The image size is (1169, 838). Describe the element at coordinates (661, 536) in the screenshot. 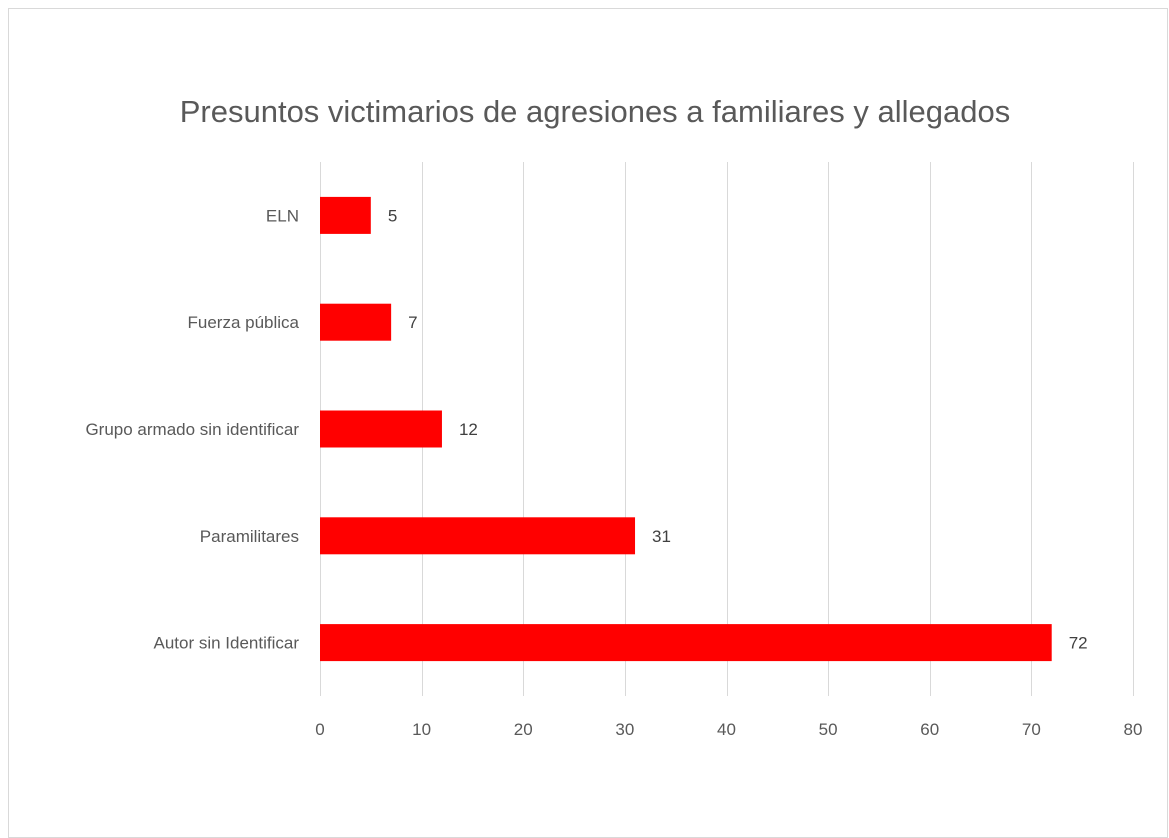

I see `data-label: 31` at that location.